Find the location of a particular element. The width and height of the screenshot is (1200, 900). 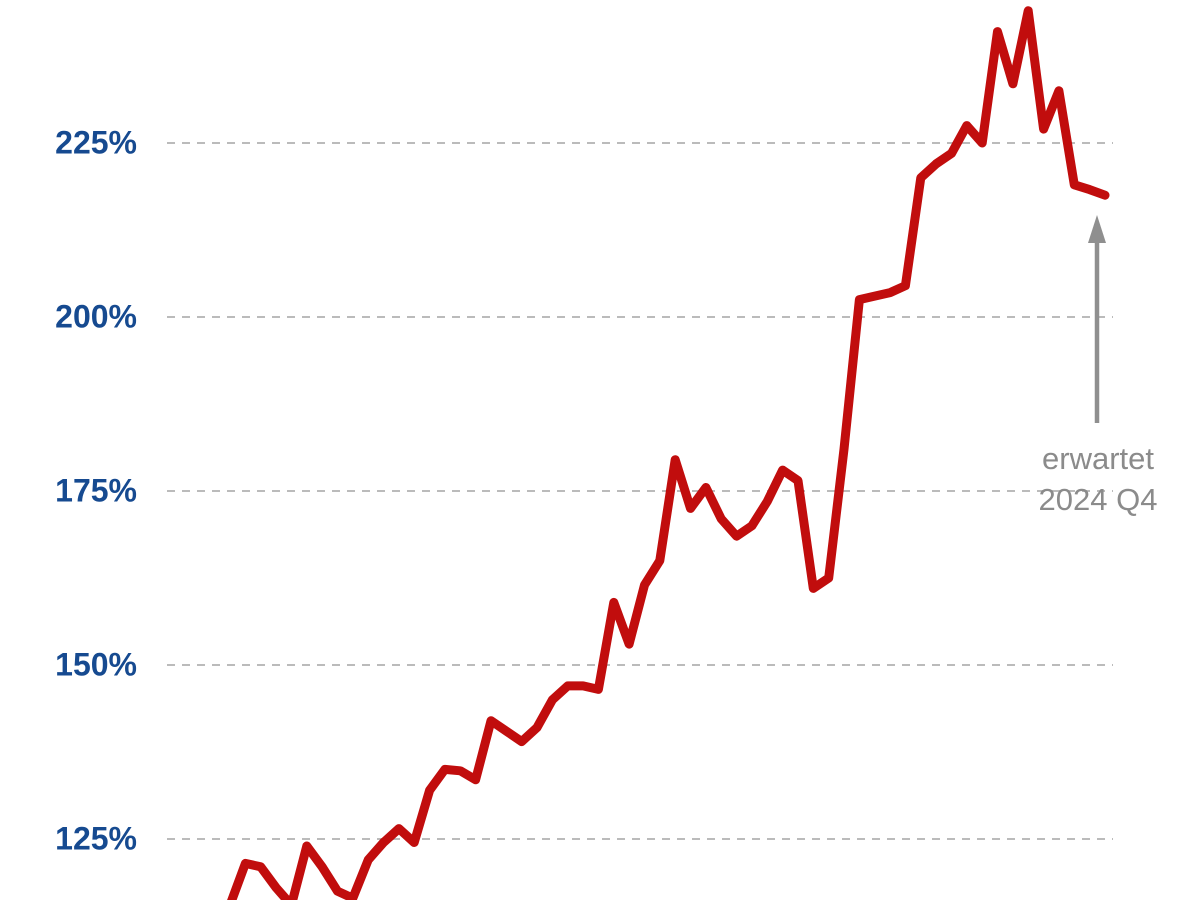

annotation-arrow-head is located at coordinates (1097, 229).